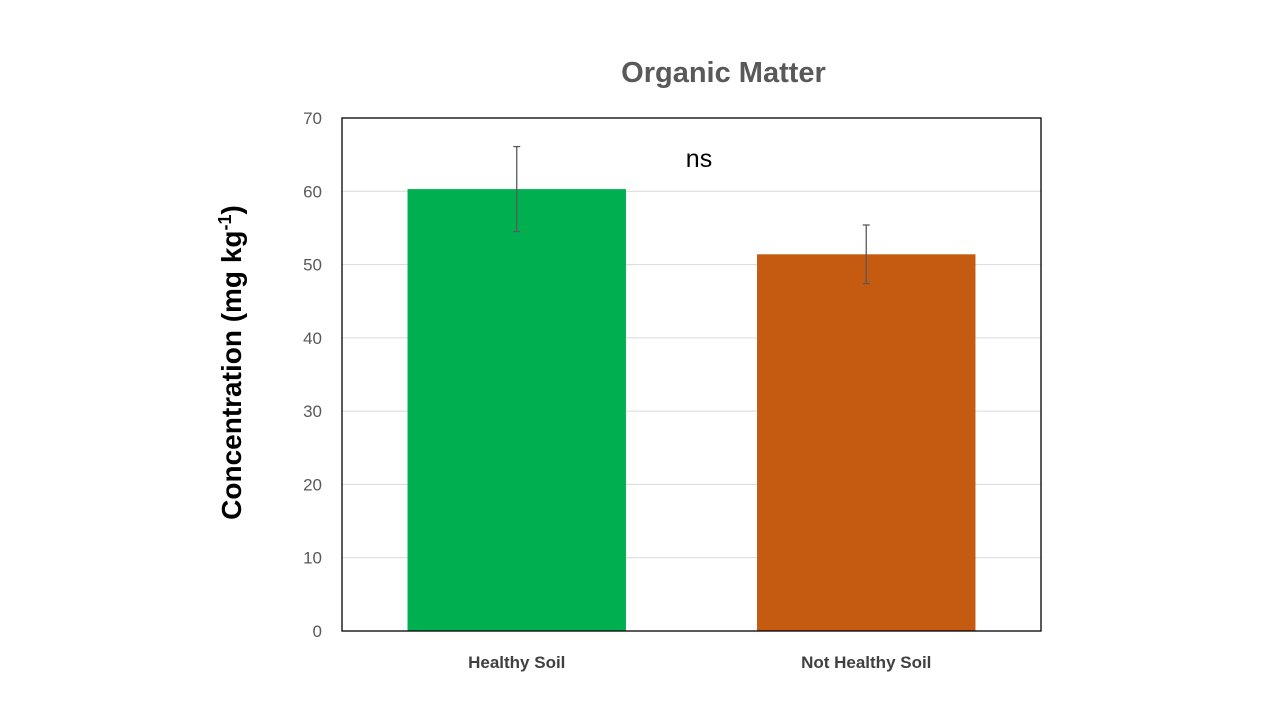 Image resolution: width=1280 pixels, height=720 pixels. Describe the element at coordinates (312, 484) in the screenshot. I see `y-tick-label: 20` at that location.